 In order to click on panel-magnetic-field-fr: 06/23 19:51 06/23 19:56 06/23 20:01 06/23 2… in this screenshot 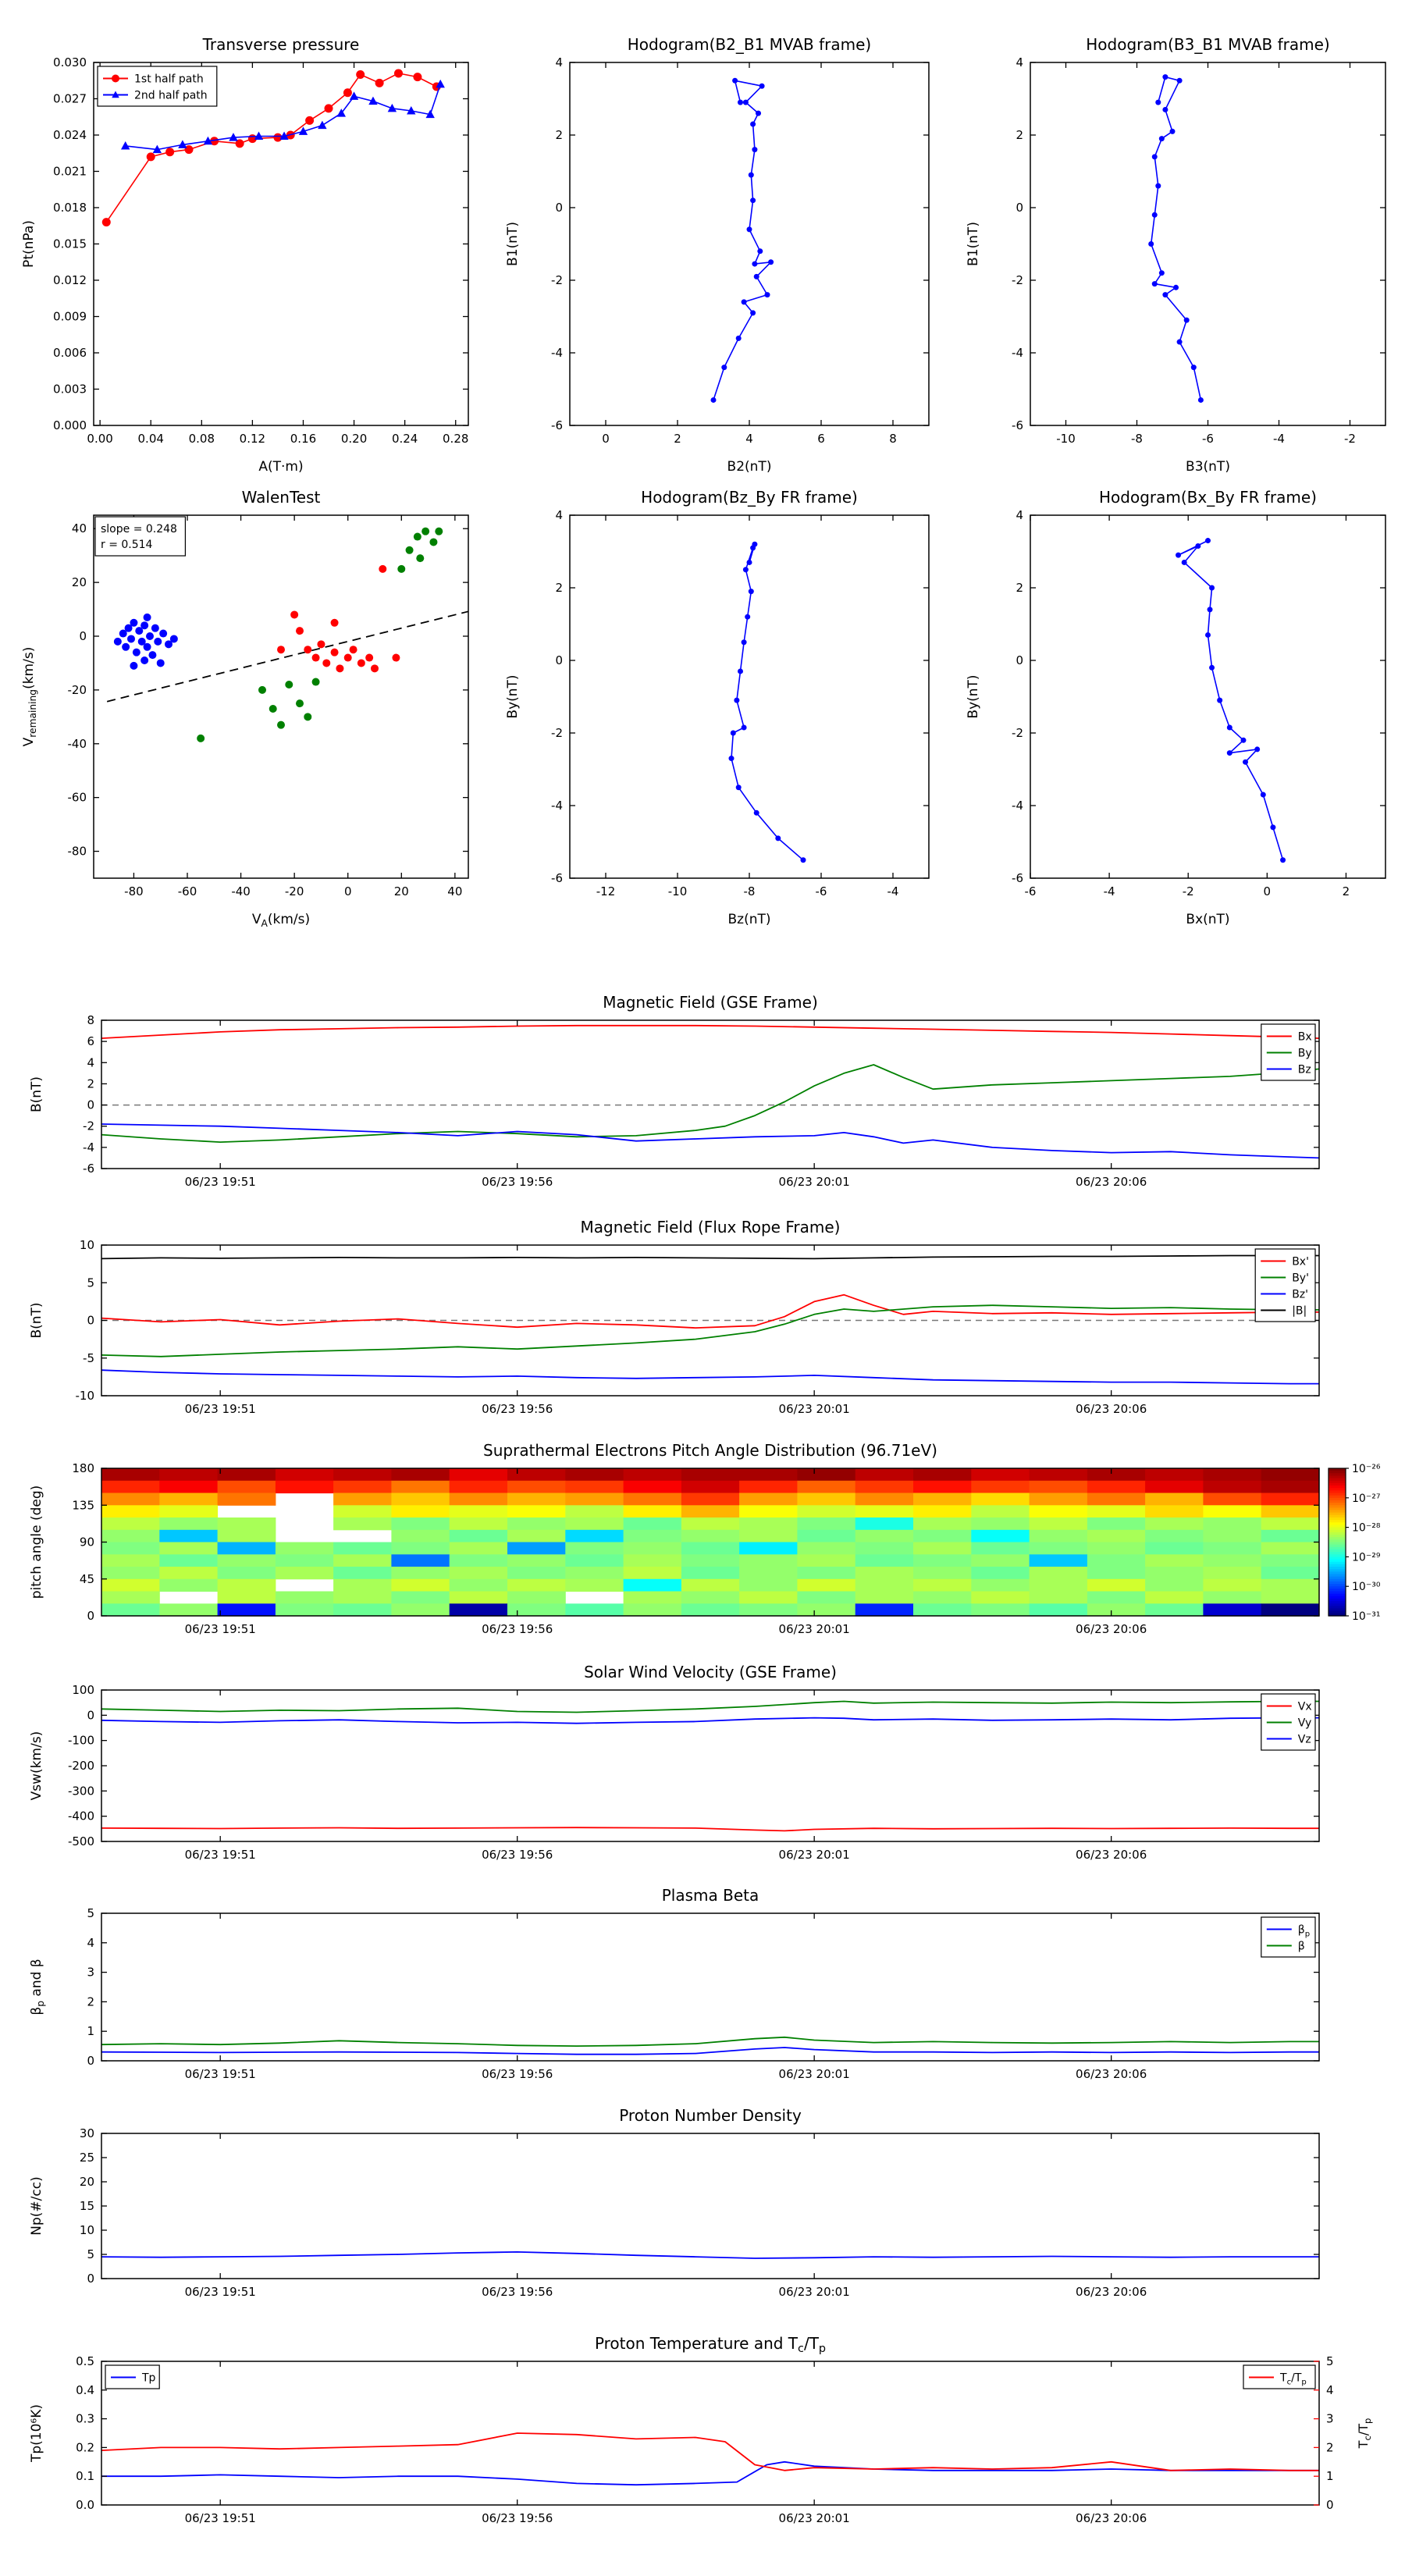, I will do `click(710, 1321)`.